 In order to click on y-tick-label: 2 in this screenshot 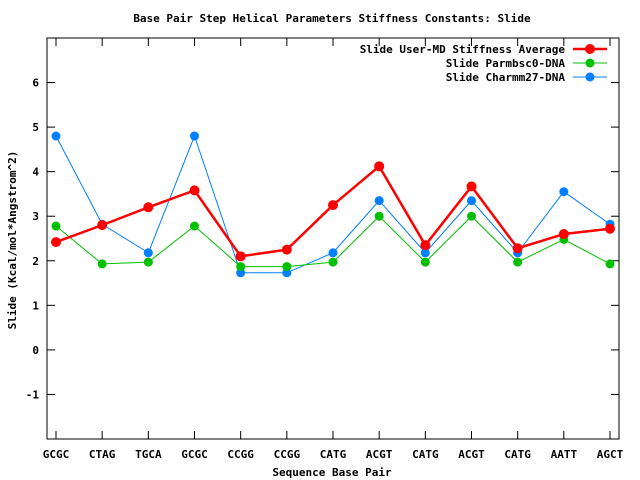, I will do `click(35, 261)`.